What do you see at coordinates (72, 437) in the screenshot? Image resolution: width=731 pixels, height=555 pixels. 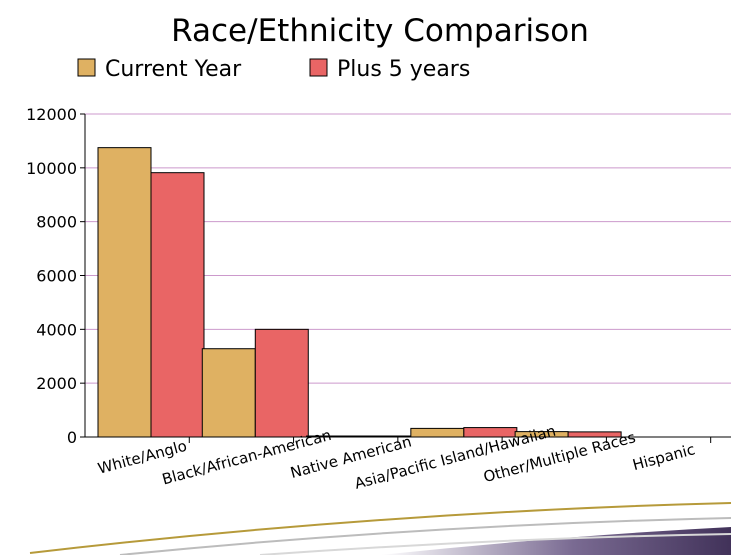 I see `y-tick-label-0: 0` at bounding box center [72, 437].